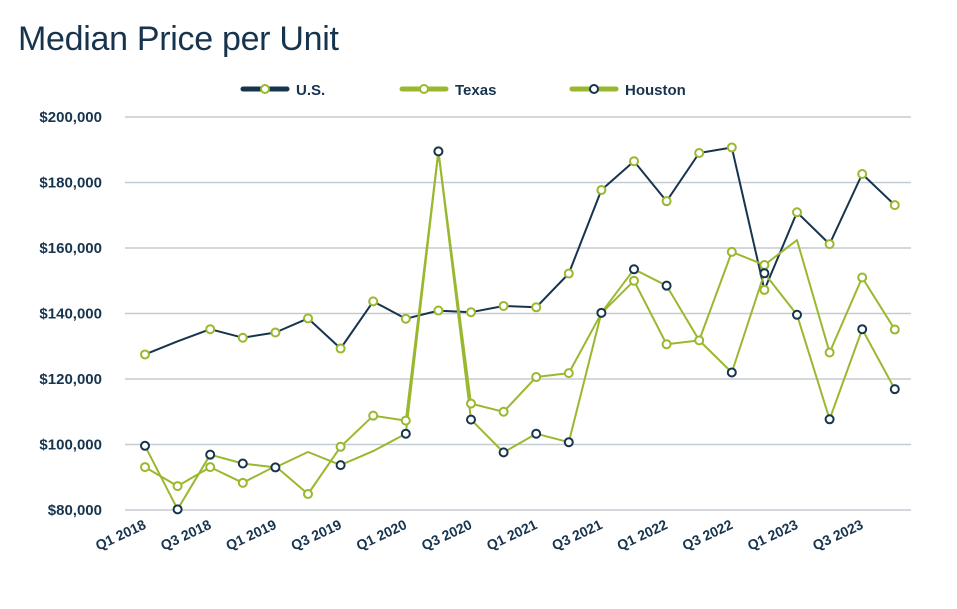  Describe the element at coordinates (316, 534) in the screenshot. I see `x-tick-label: Q3 2019` at that location.